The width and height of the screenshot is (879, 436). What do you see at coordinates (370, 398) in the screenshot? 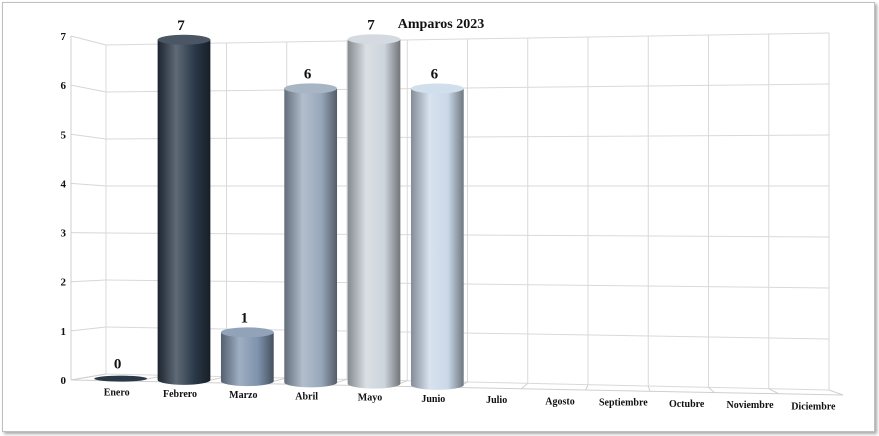
I see `x-tick-label: Mayo` at bounding box center [370, 398].